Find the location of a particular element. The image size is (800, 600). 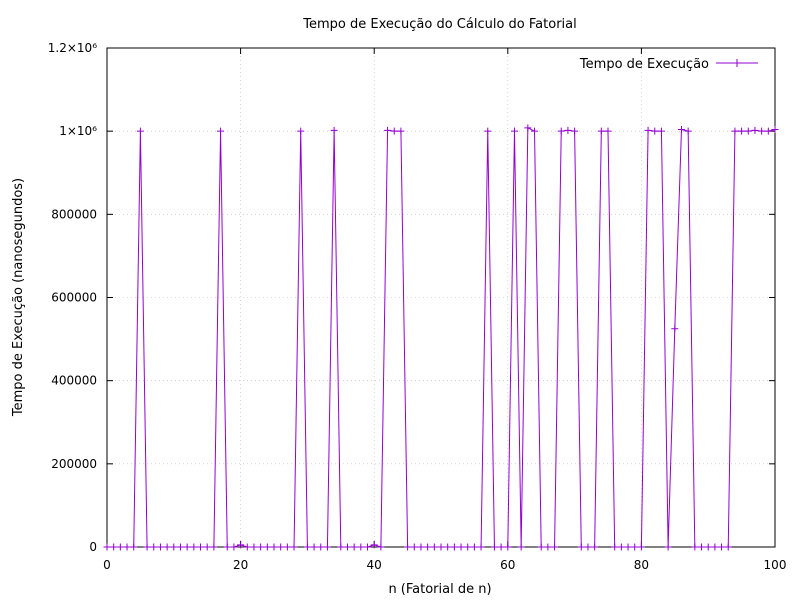

legend: Tempo de Execução is located at coordinates (668, 64).